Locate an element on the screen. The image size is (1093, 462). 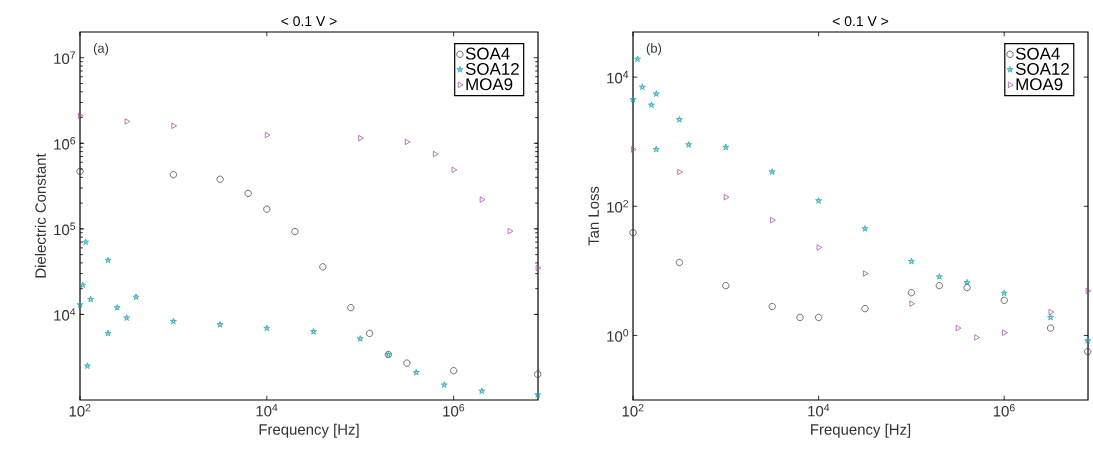
annotation: (a) is located at coordinates (101, 49).